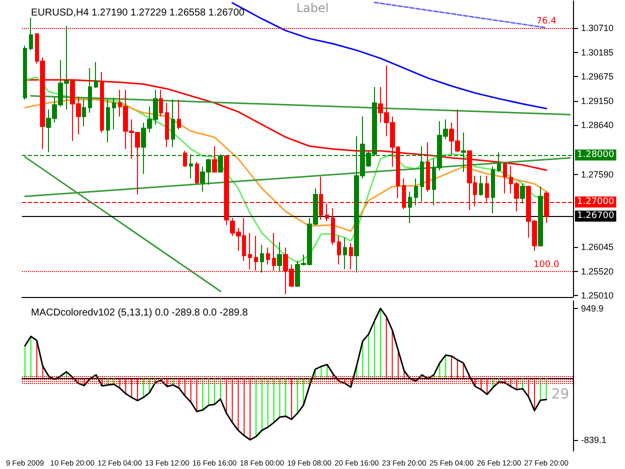 This screenshot has width=625, height=469. Describe the element at coordinates (546, 21) in the screenshot. I see `annotation: 76.4` at that location.